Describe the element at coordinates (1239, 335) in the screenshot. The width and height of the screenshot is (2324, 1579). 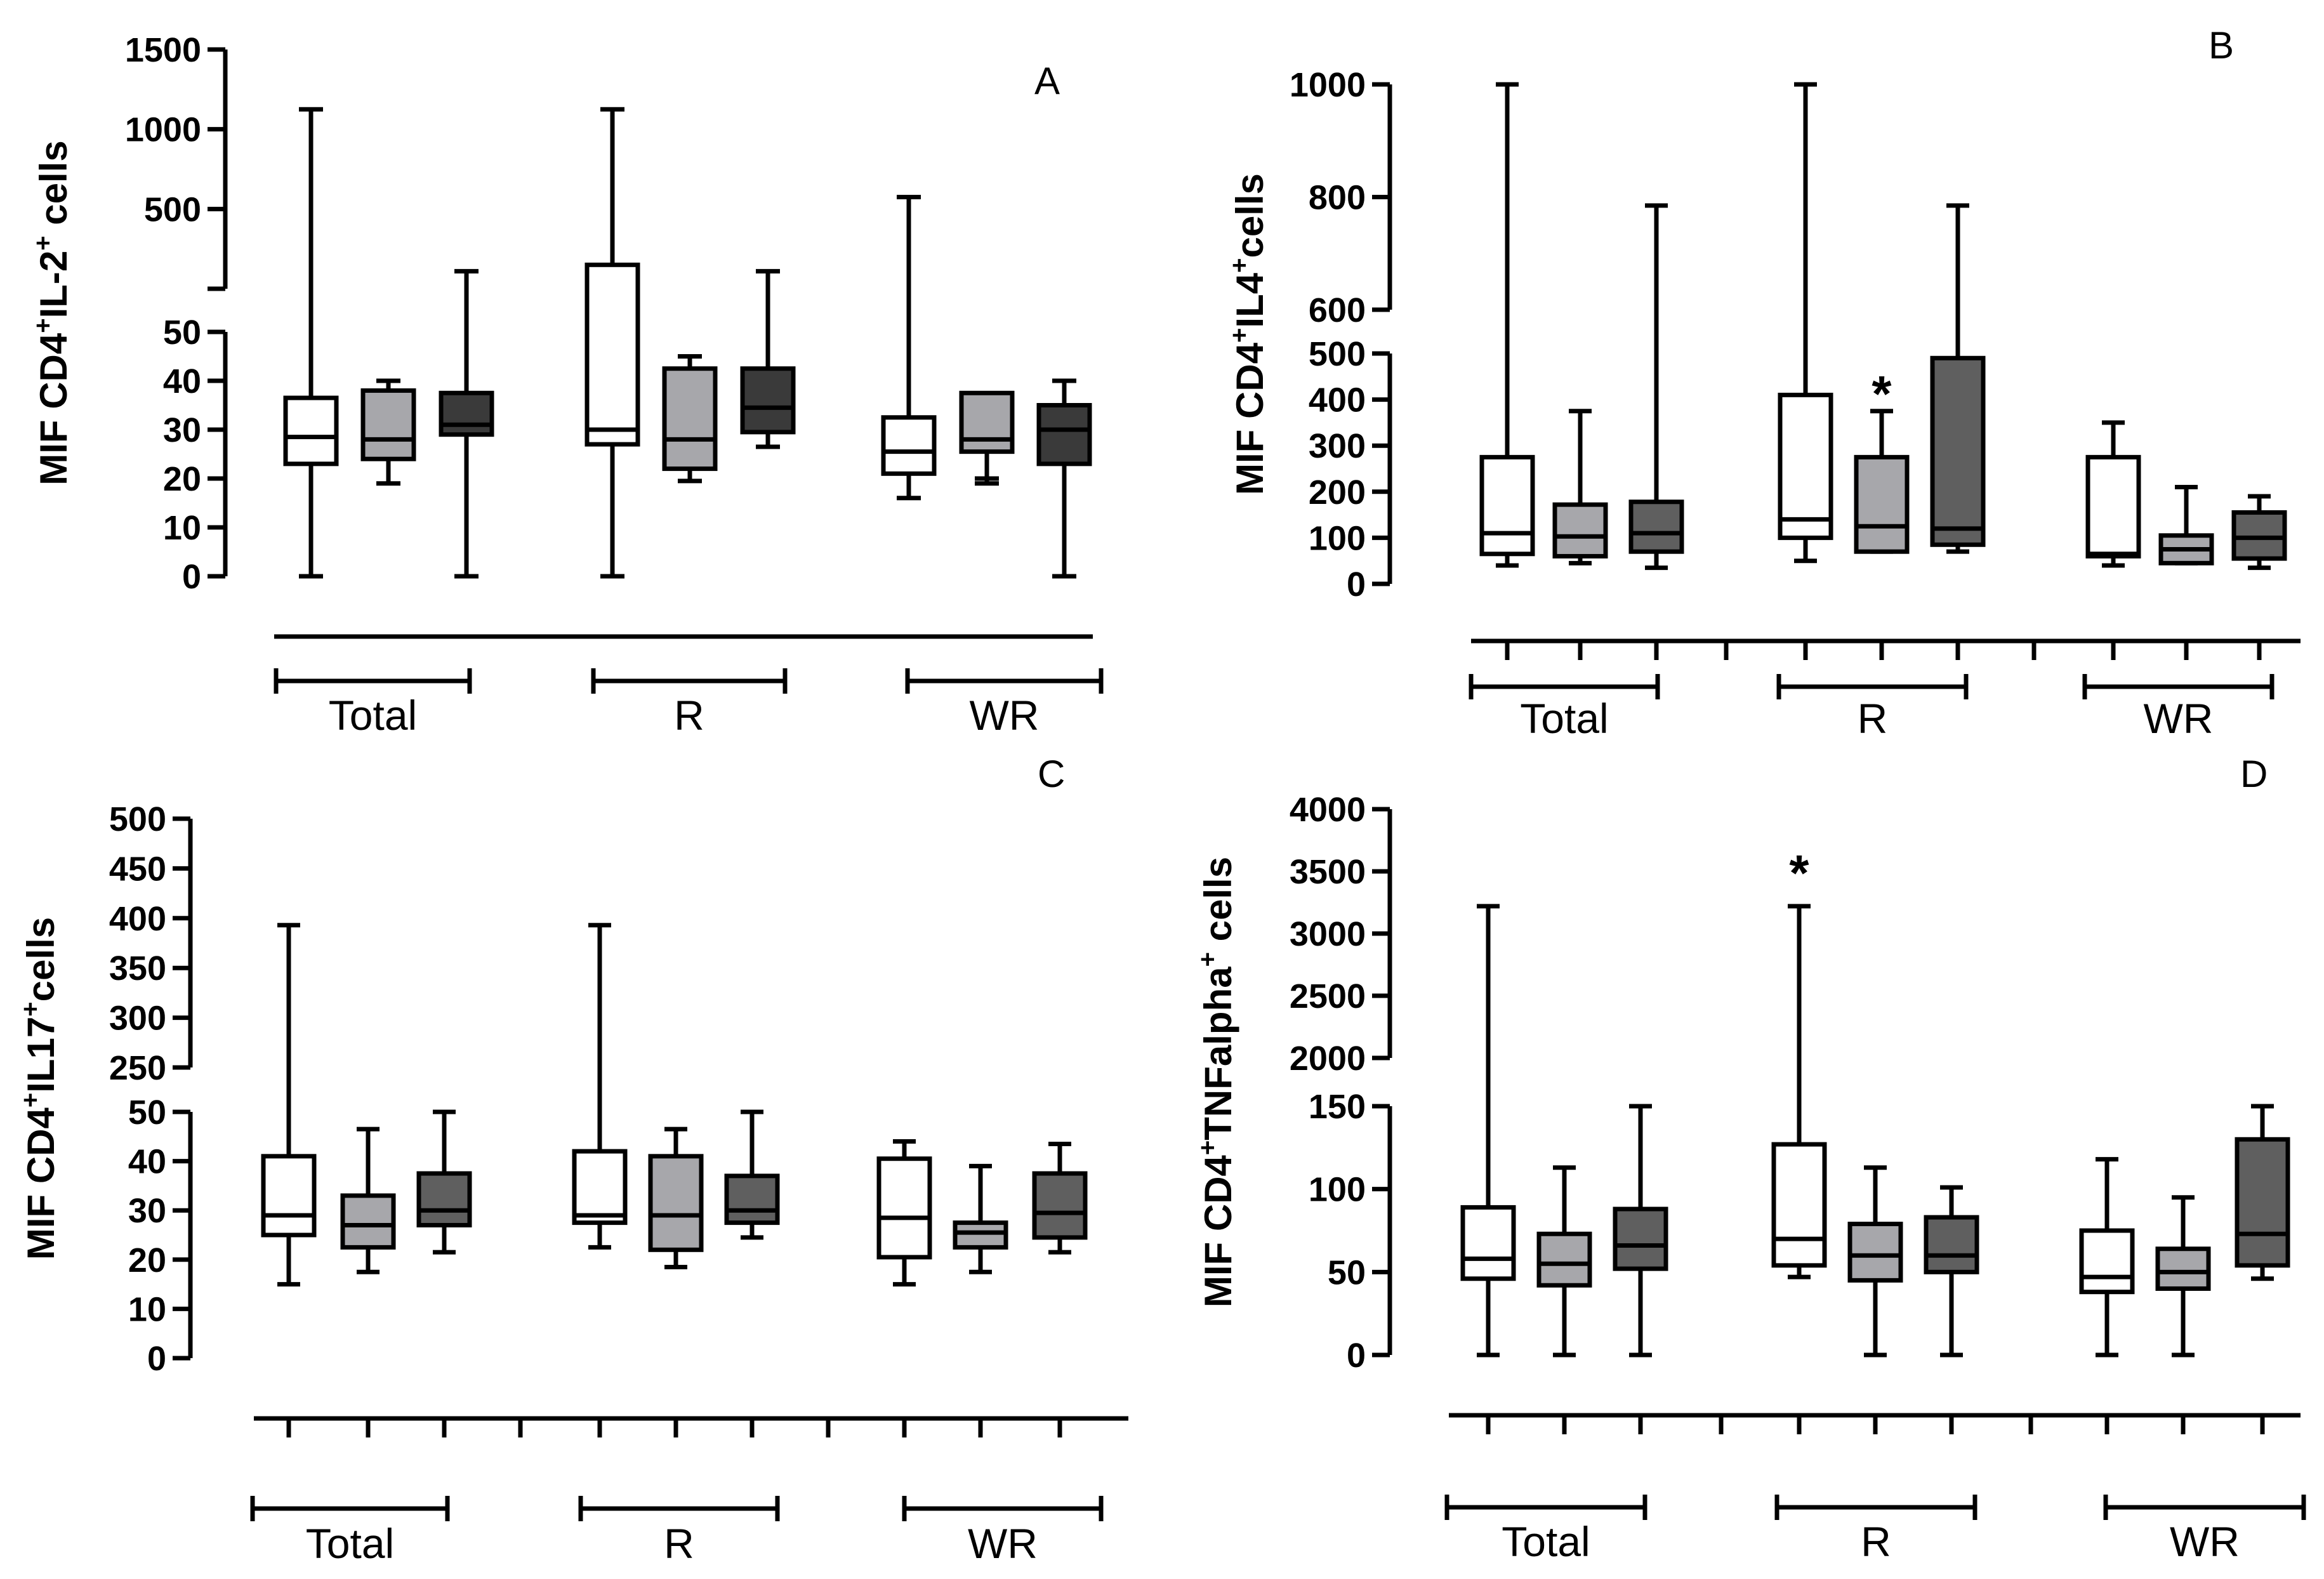
I see `panel-b-y-axis-label-part: +` at that location.